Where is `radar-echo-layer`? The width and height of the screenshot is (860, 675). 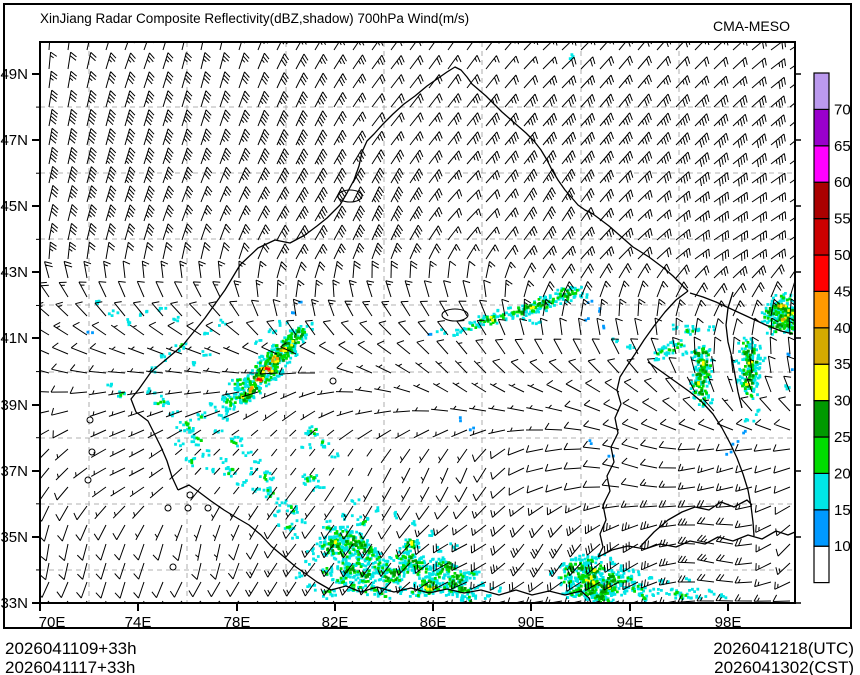 radar-echo-layer is located at coordinates (264, 374).